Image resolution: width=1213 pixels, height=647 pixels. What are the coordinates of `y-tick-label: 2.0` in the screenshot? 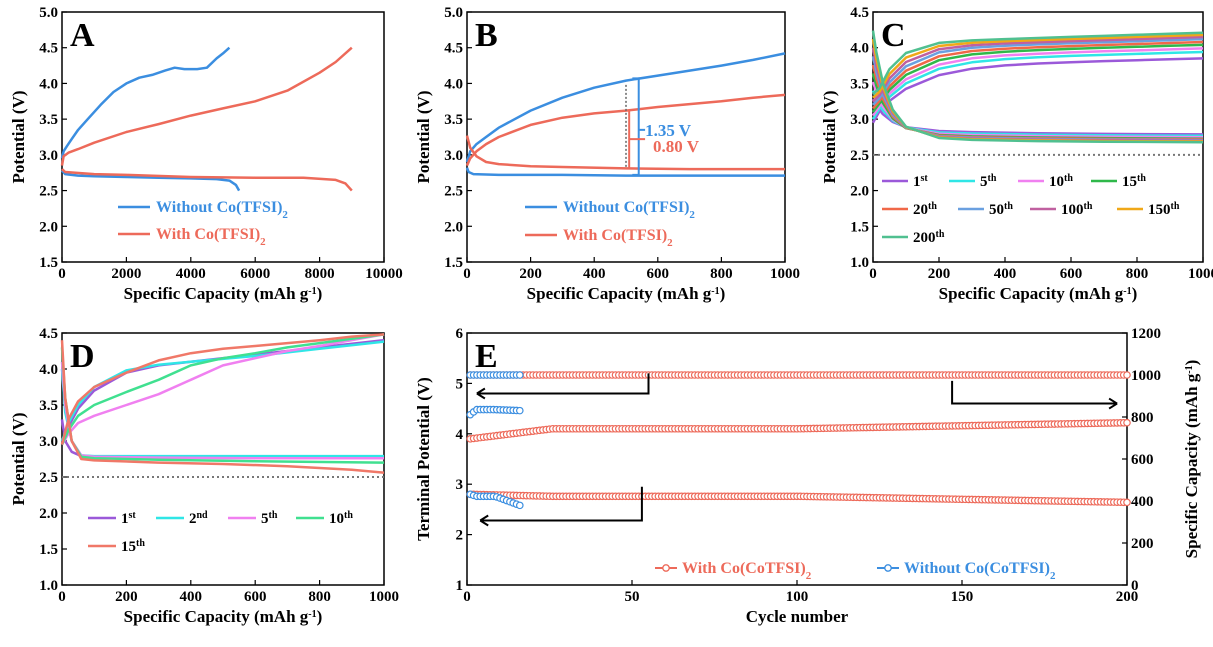 It's located at (48, 514).